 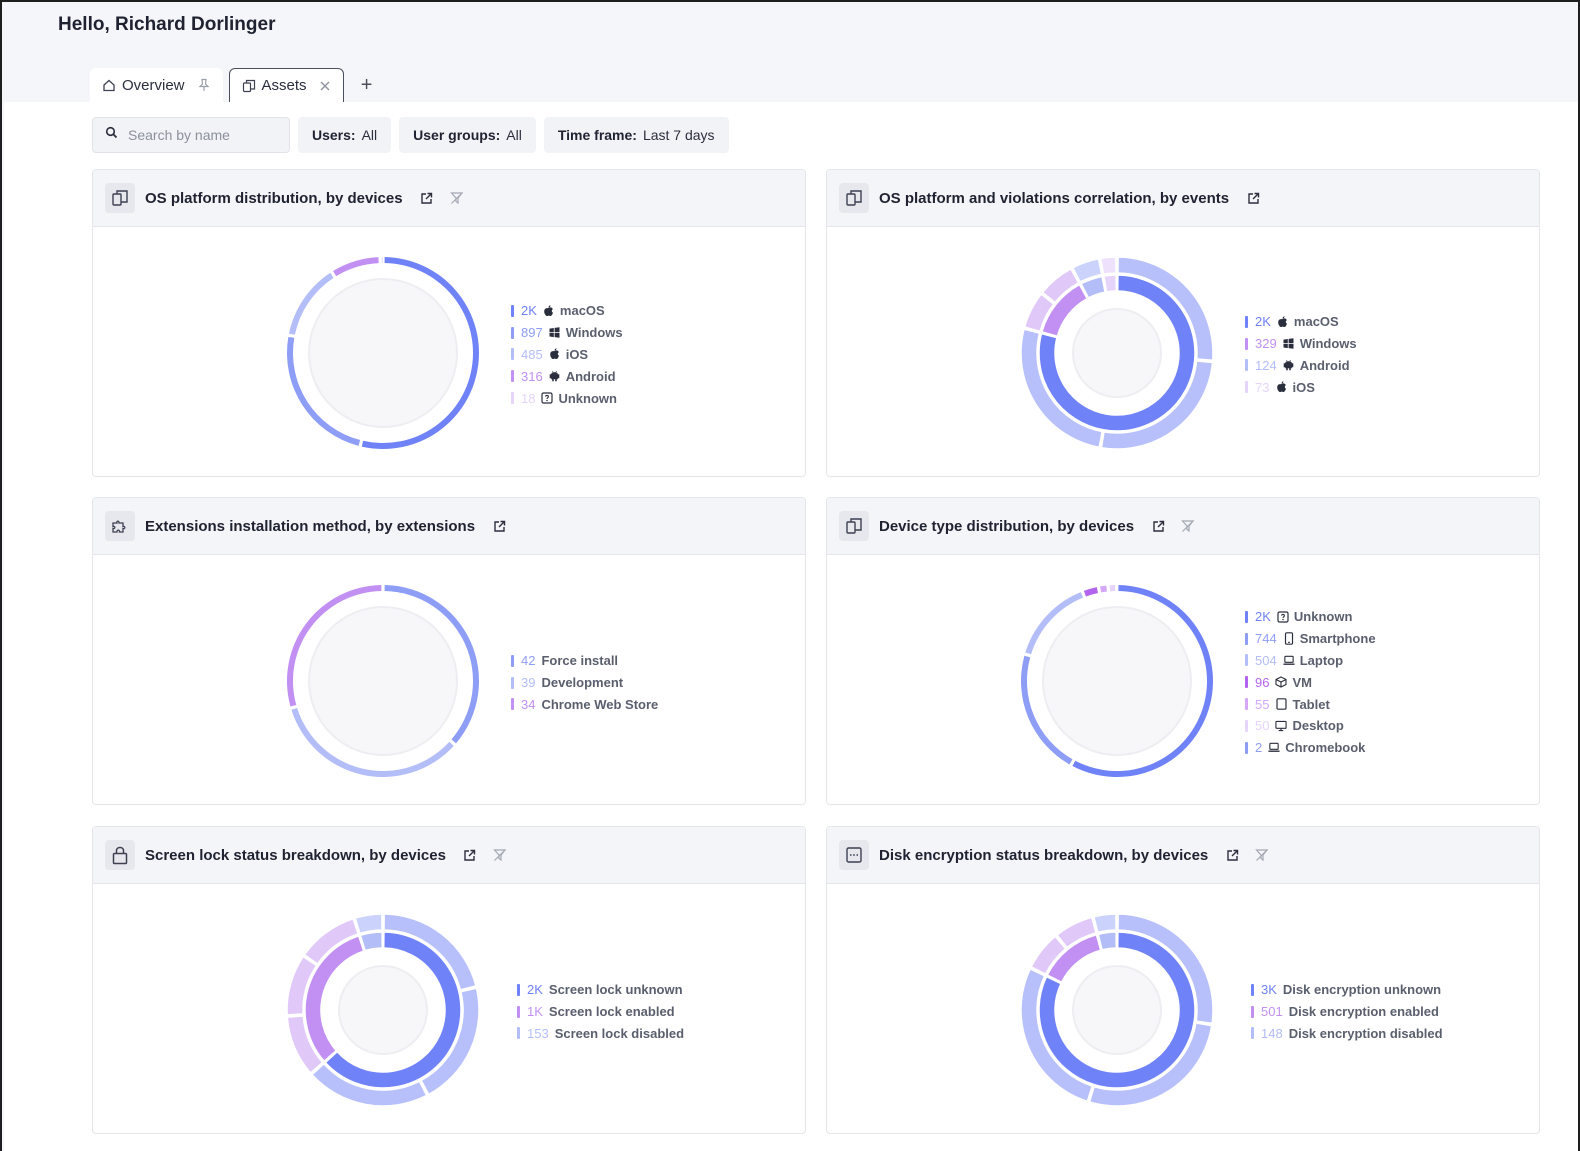 What do you see at coordinates (382, 260) in the screenshot?
I see `donut-slice-unknown` at bounding box center [382, 260].